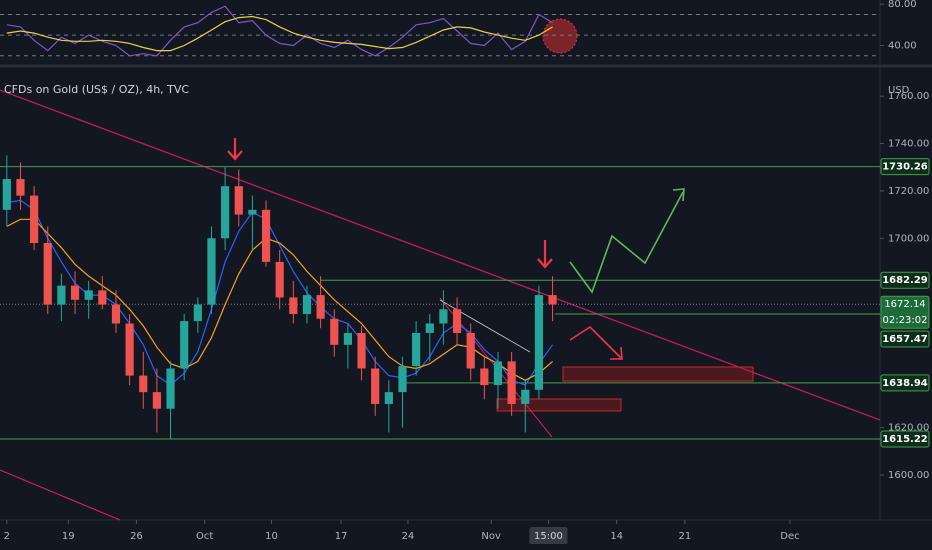 This screenshot has height=550, width=932. Describe the element at coordinates (560, 36) in the screenshot. I see `highlight-circle` at that location.